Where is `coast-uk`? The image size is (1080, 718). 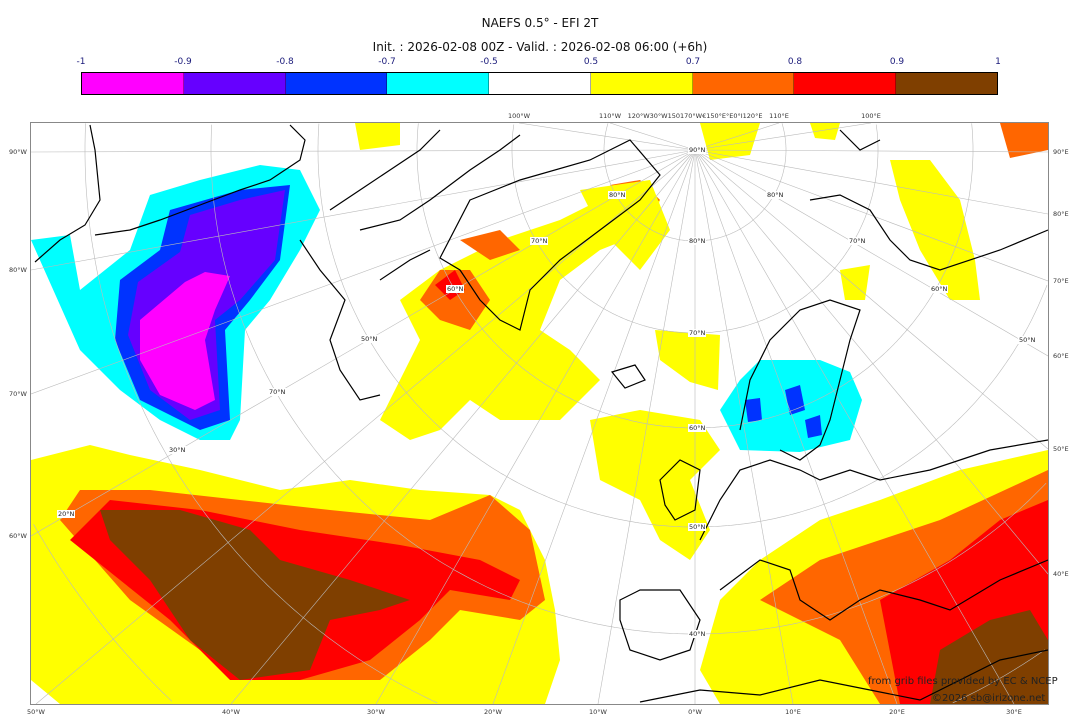 coast-uk is located at coordinates (680, 490).